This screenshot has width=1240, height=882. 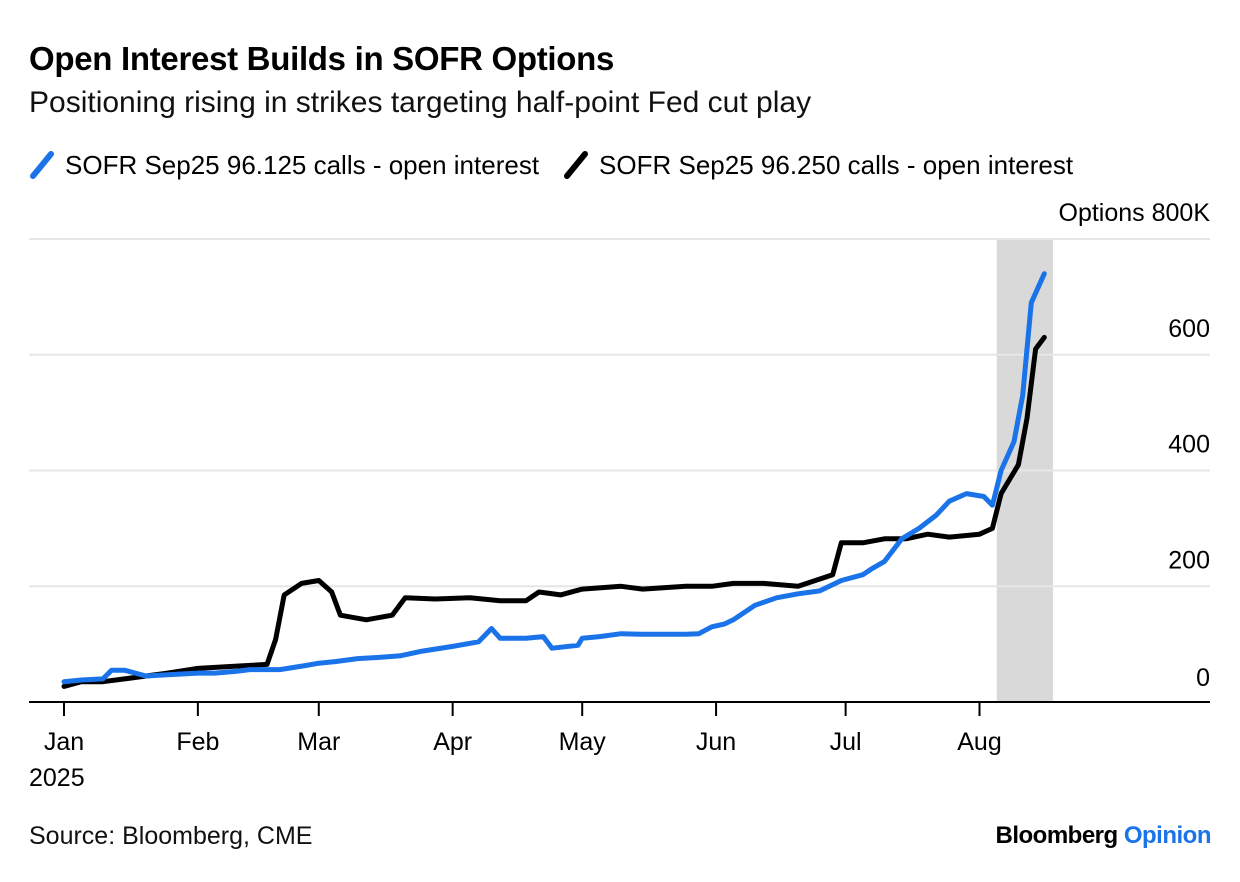 What do you see at coordinates (1189, 560) in the screenshot?
I see `y-tick-label-1: 200` at bounding box center [1189, 560].